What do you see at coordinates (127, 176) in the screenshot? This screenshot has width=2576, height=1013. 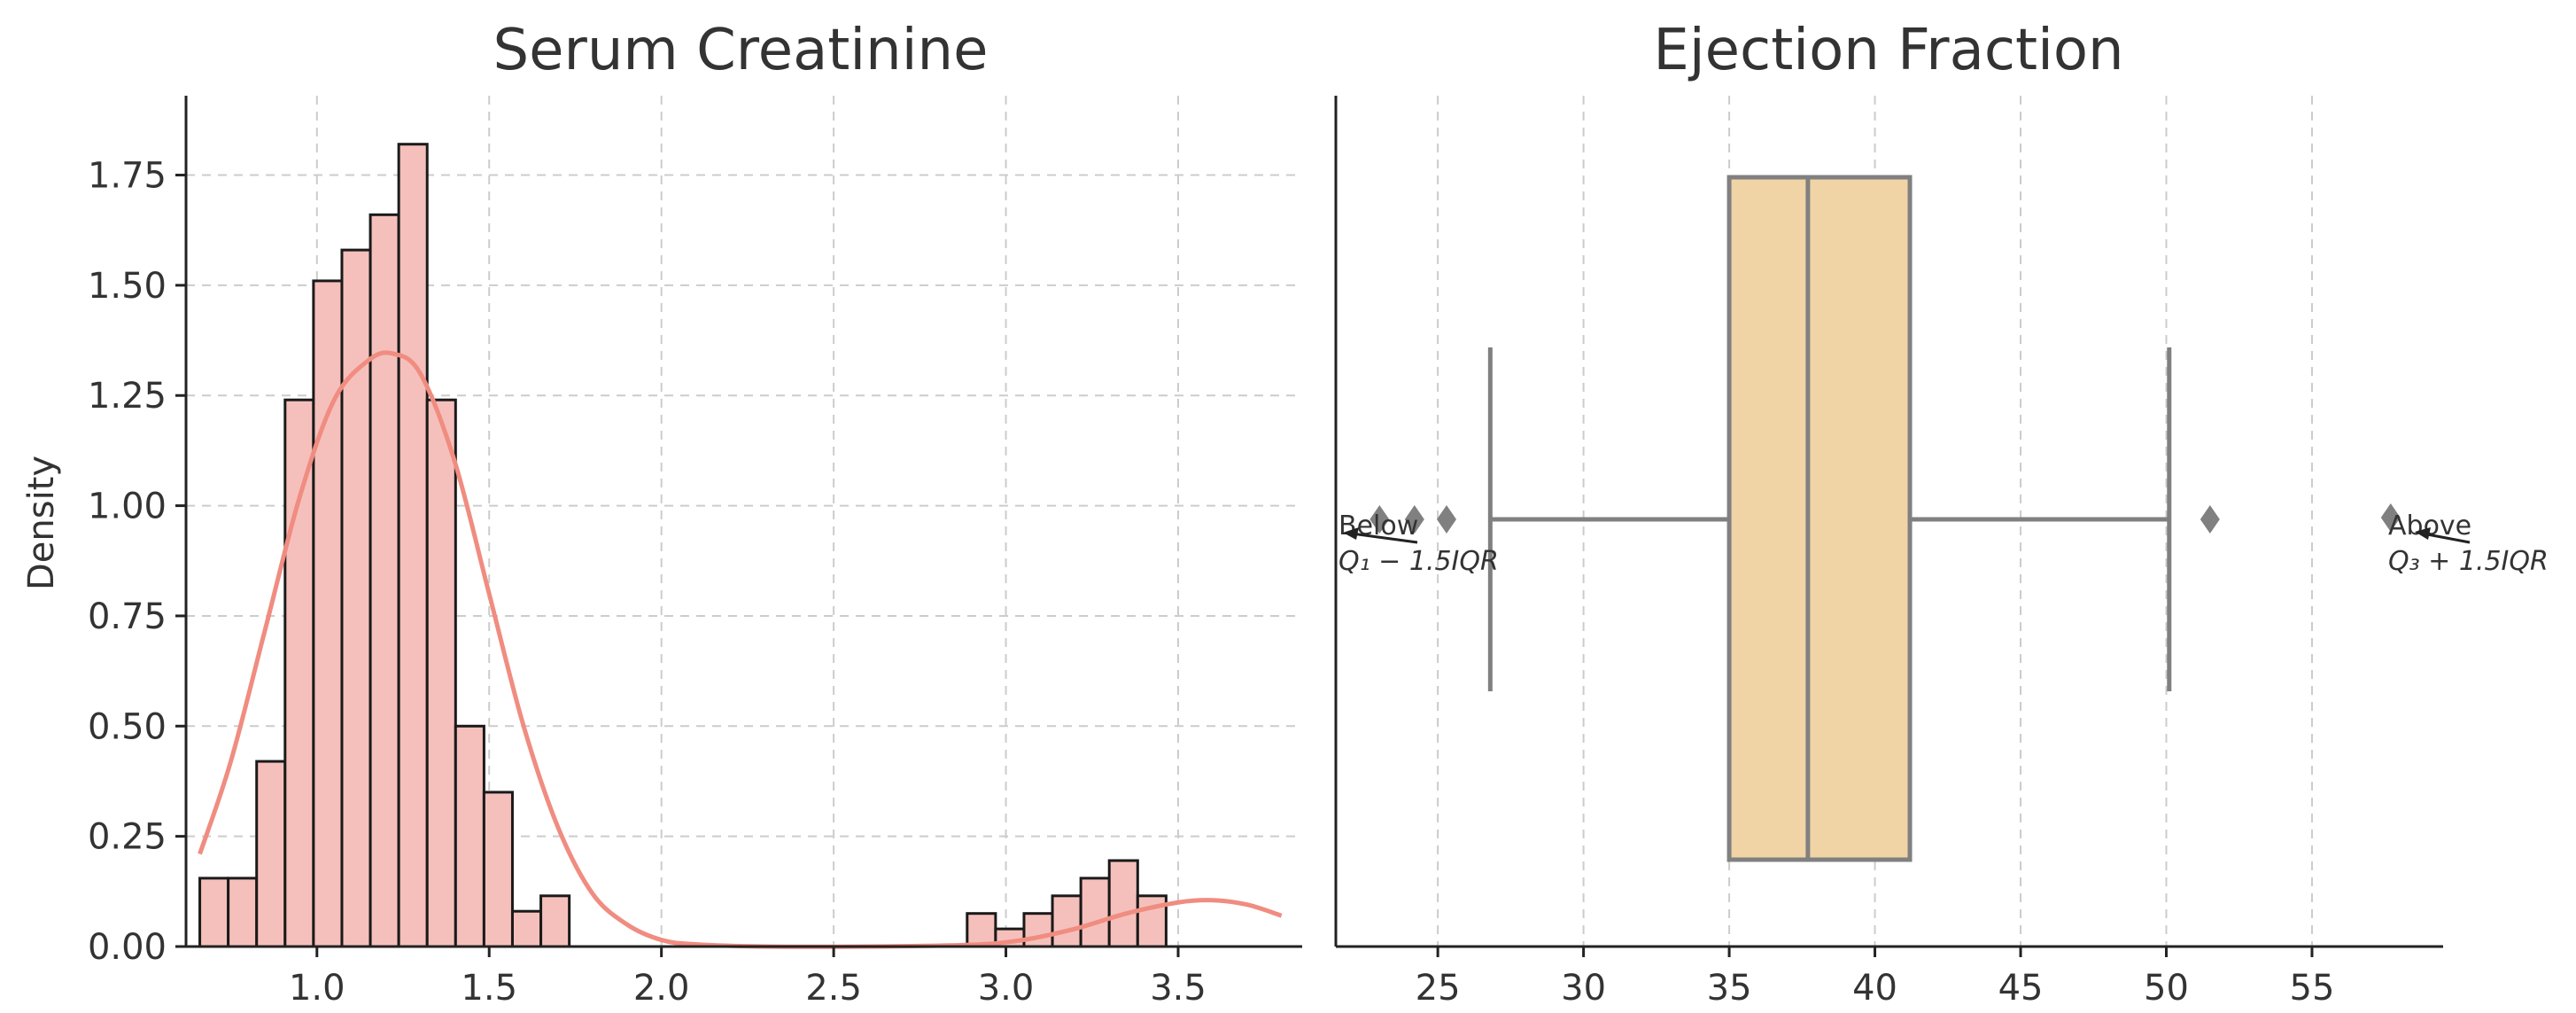 I see `hist-y-tick-label: 1.75` at bounding box center [127, 176].